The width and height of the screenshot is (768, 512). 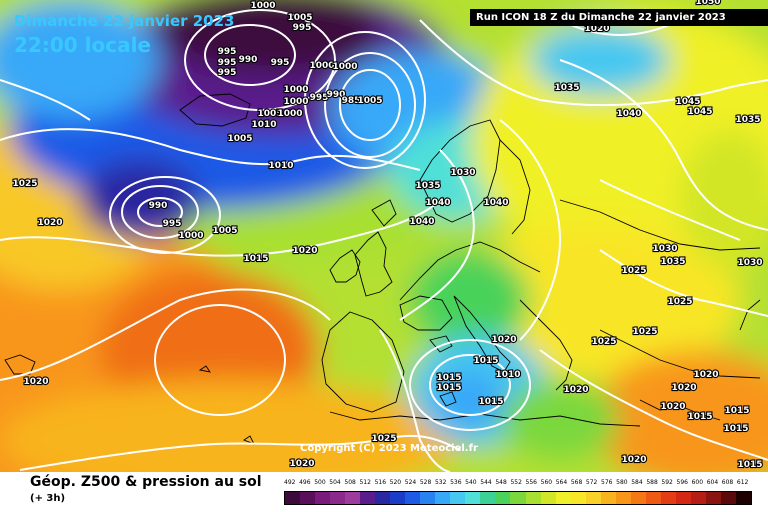 What do you see at coordinates (707, 3) in the screenshot?
I see `isobar-label: 1050` at bounding box center [707, 3].